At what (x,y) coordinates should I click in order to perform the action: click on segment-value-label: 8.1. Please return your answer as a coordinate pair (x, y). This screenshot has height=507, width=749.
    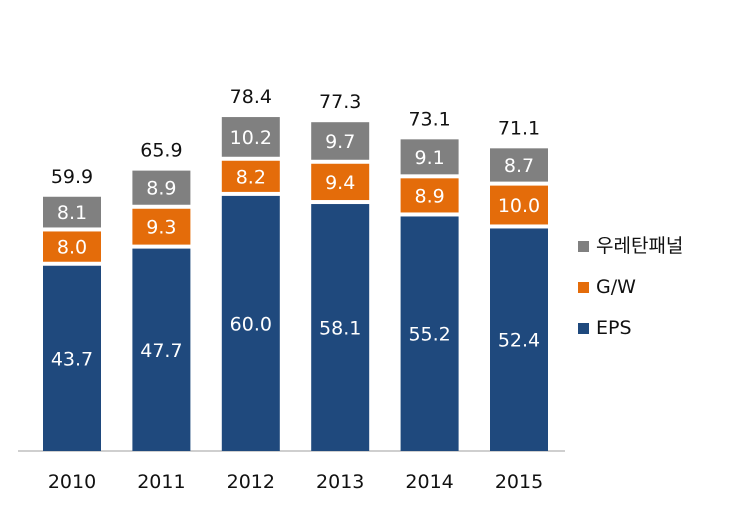
    Looking at the image, I should click on (72, 213).